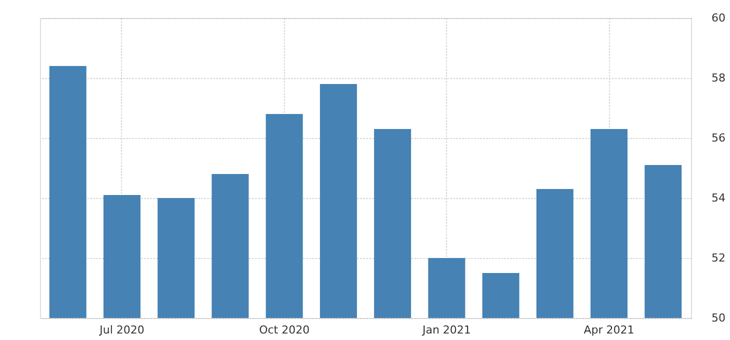 The height and width of the screenshot is (340, 730). What do you see at coordinates (719, 258) in the screenshot?
I see `y-tick-label: 52` at bounding box center [719, 258].